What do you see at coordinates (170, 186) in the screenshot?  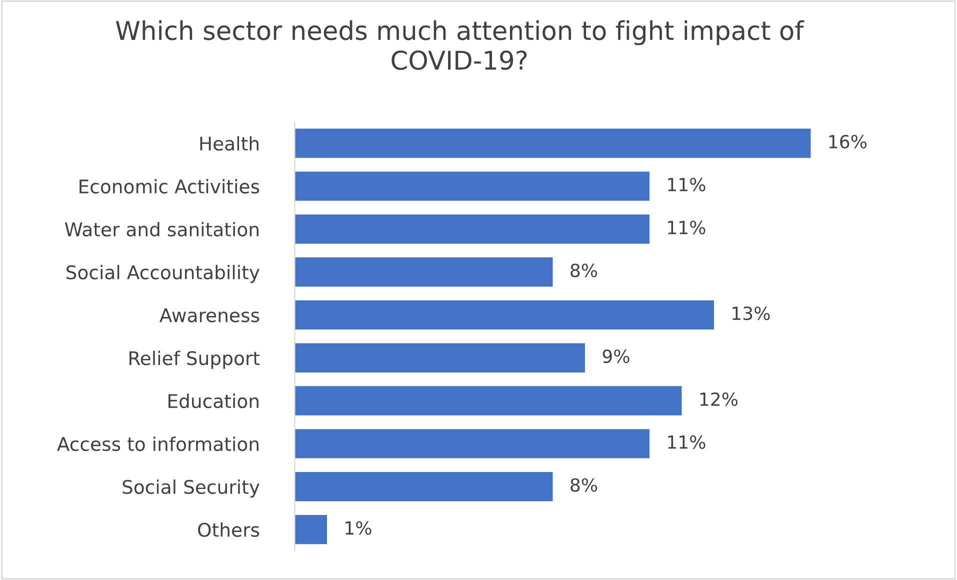 I see `y-tick-label: Economic Activities` at bounding box center [170, 186].